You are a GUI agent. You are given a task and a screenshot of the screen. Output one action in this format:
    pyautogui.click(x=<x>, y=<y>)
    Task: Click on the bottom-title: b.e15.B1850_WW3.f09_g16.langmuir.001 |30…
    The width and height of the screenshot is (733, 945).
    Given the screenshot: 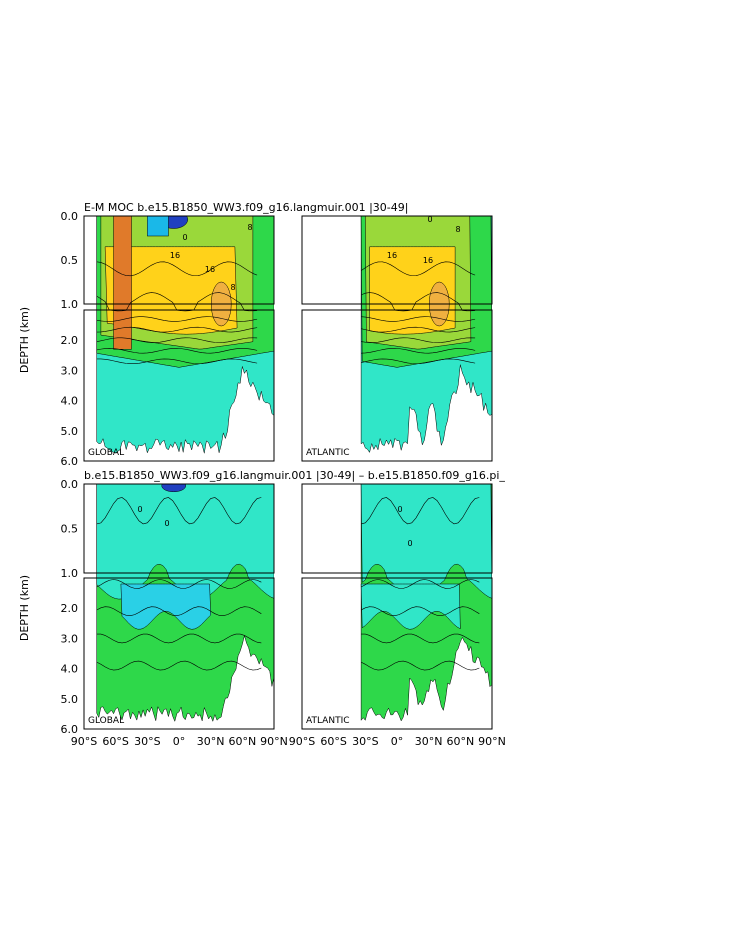 What is the action you would take?
    pyautogui.click(x=294, y=475)
    